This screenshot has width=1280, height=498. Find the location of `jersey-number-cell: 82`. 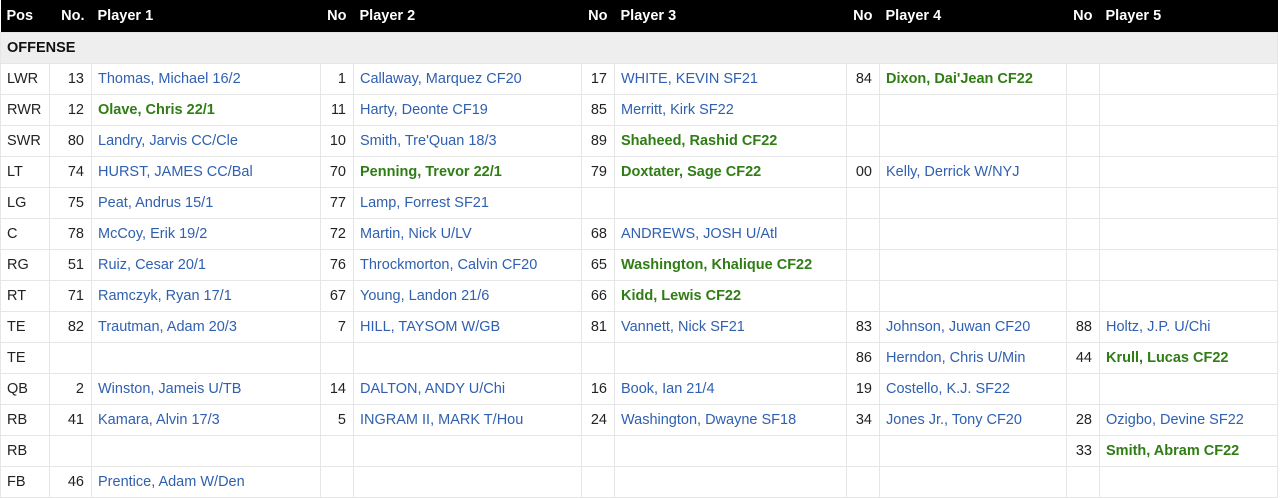

jersey-number-cell: 82 is located at coordinates (70, 327).